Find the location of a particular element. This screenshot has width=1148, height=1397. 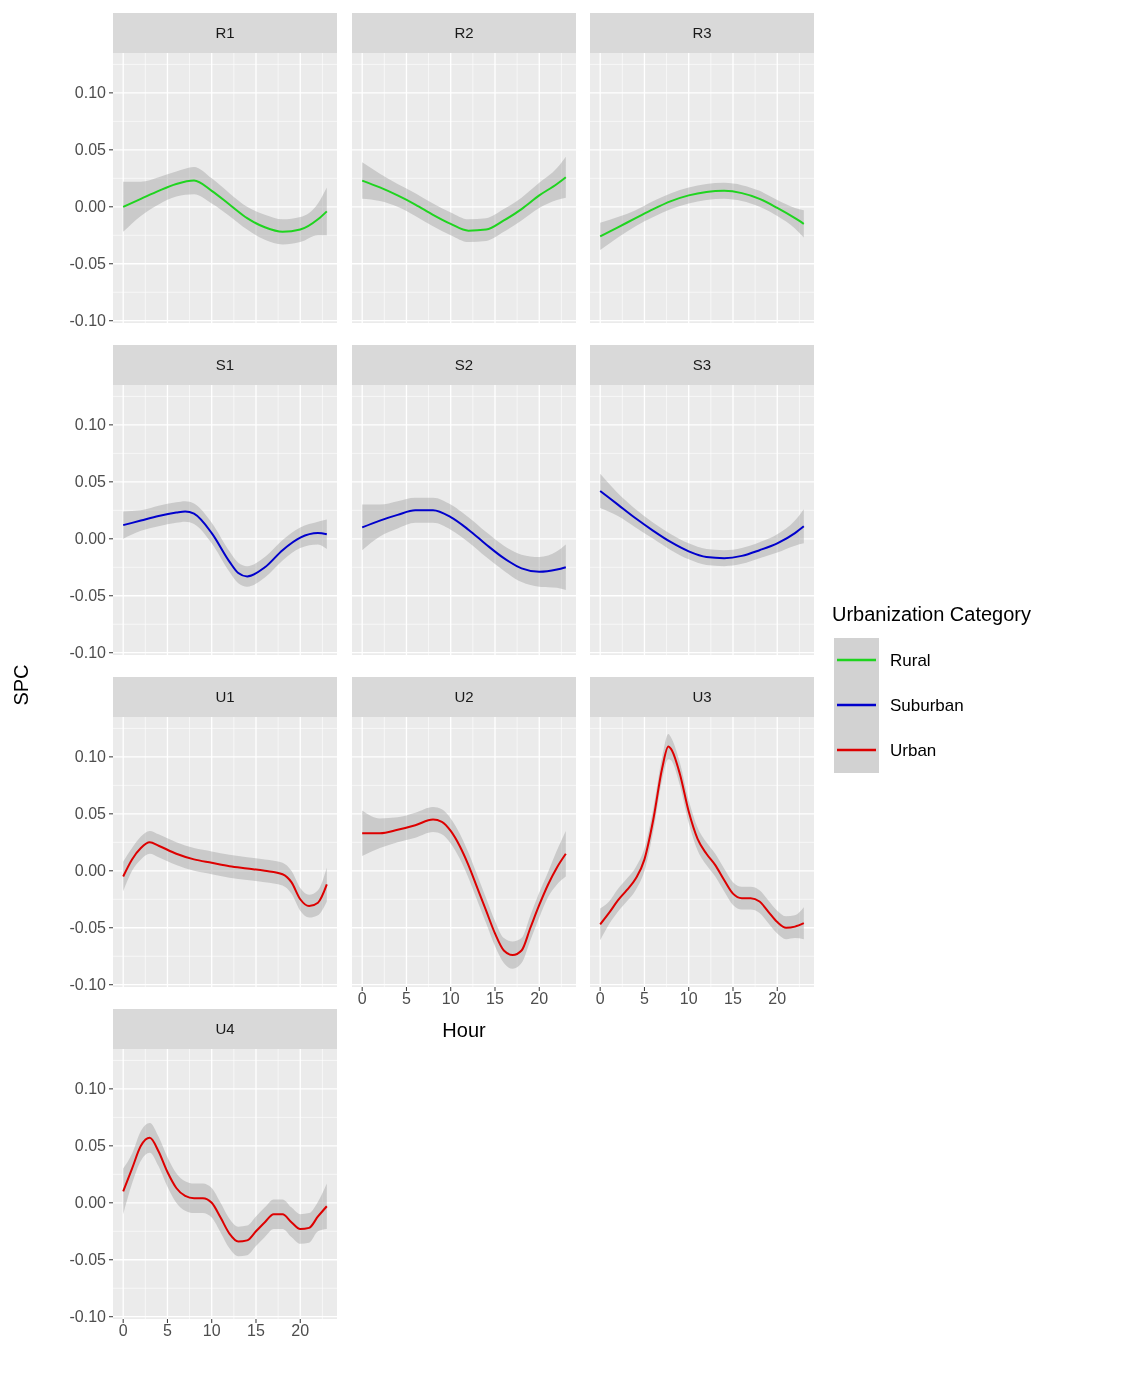

chart-title: U3 is located at coordinates (702, 697).